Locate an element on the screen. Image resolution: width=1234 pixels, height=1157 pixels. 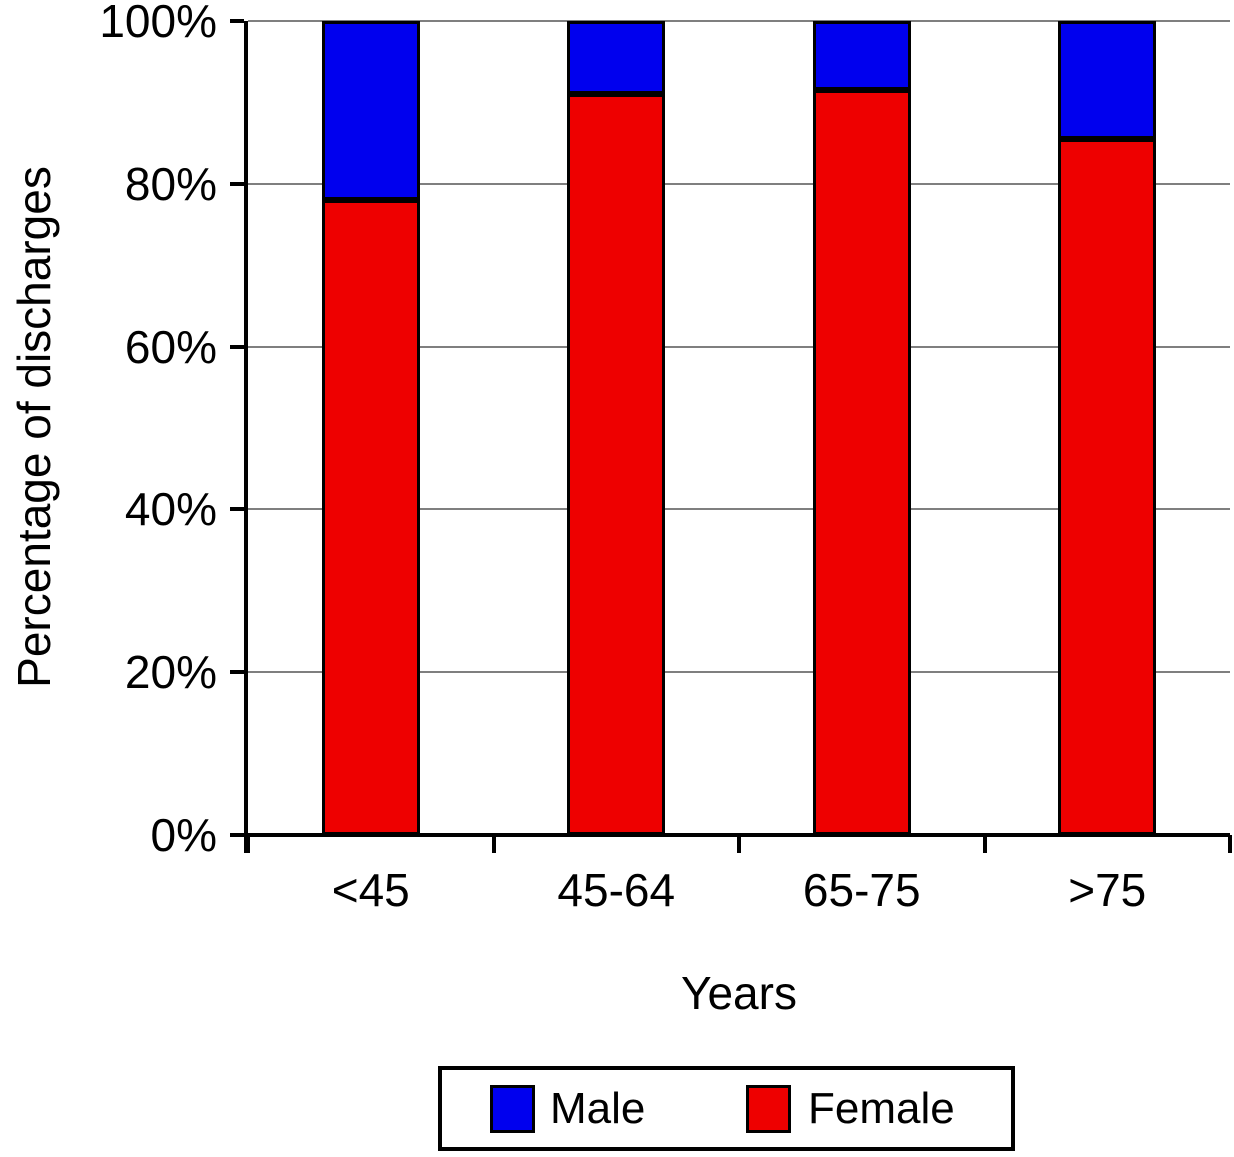
legend-label-female: Female is located at coordinates (881, 1108).